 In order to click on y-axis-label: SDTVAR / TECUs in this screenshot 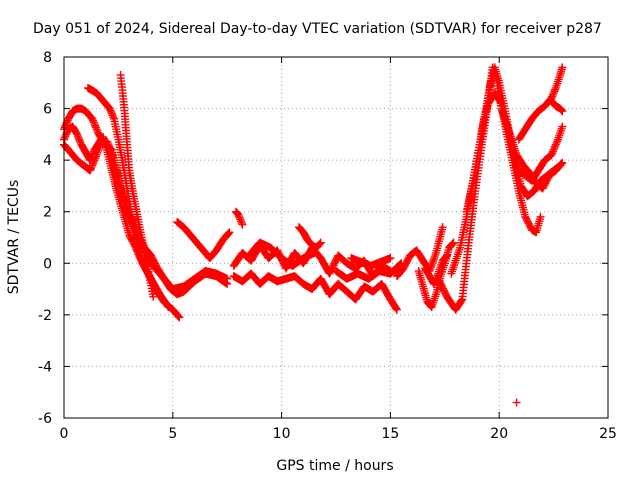, I will do `click(14, 237)`.